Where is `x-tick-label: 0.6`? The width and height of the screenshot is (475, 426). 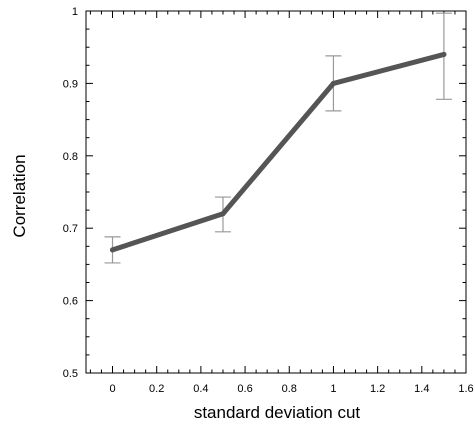
x-tick-label: 0.6 is located at coordinates (244, 389).